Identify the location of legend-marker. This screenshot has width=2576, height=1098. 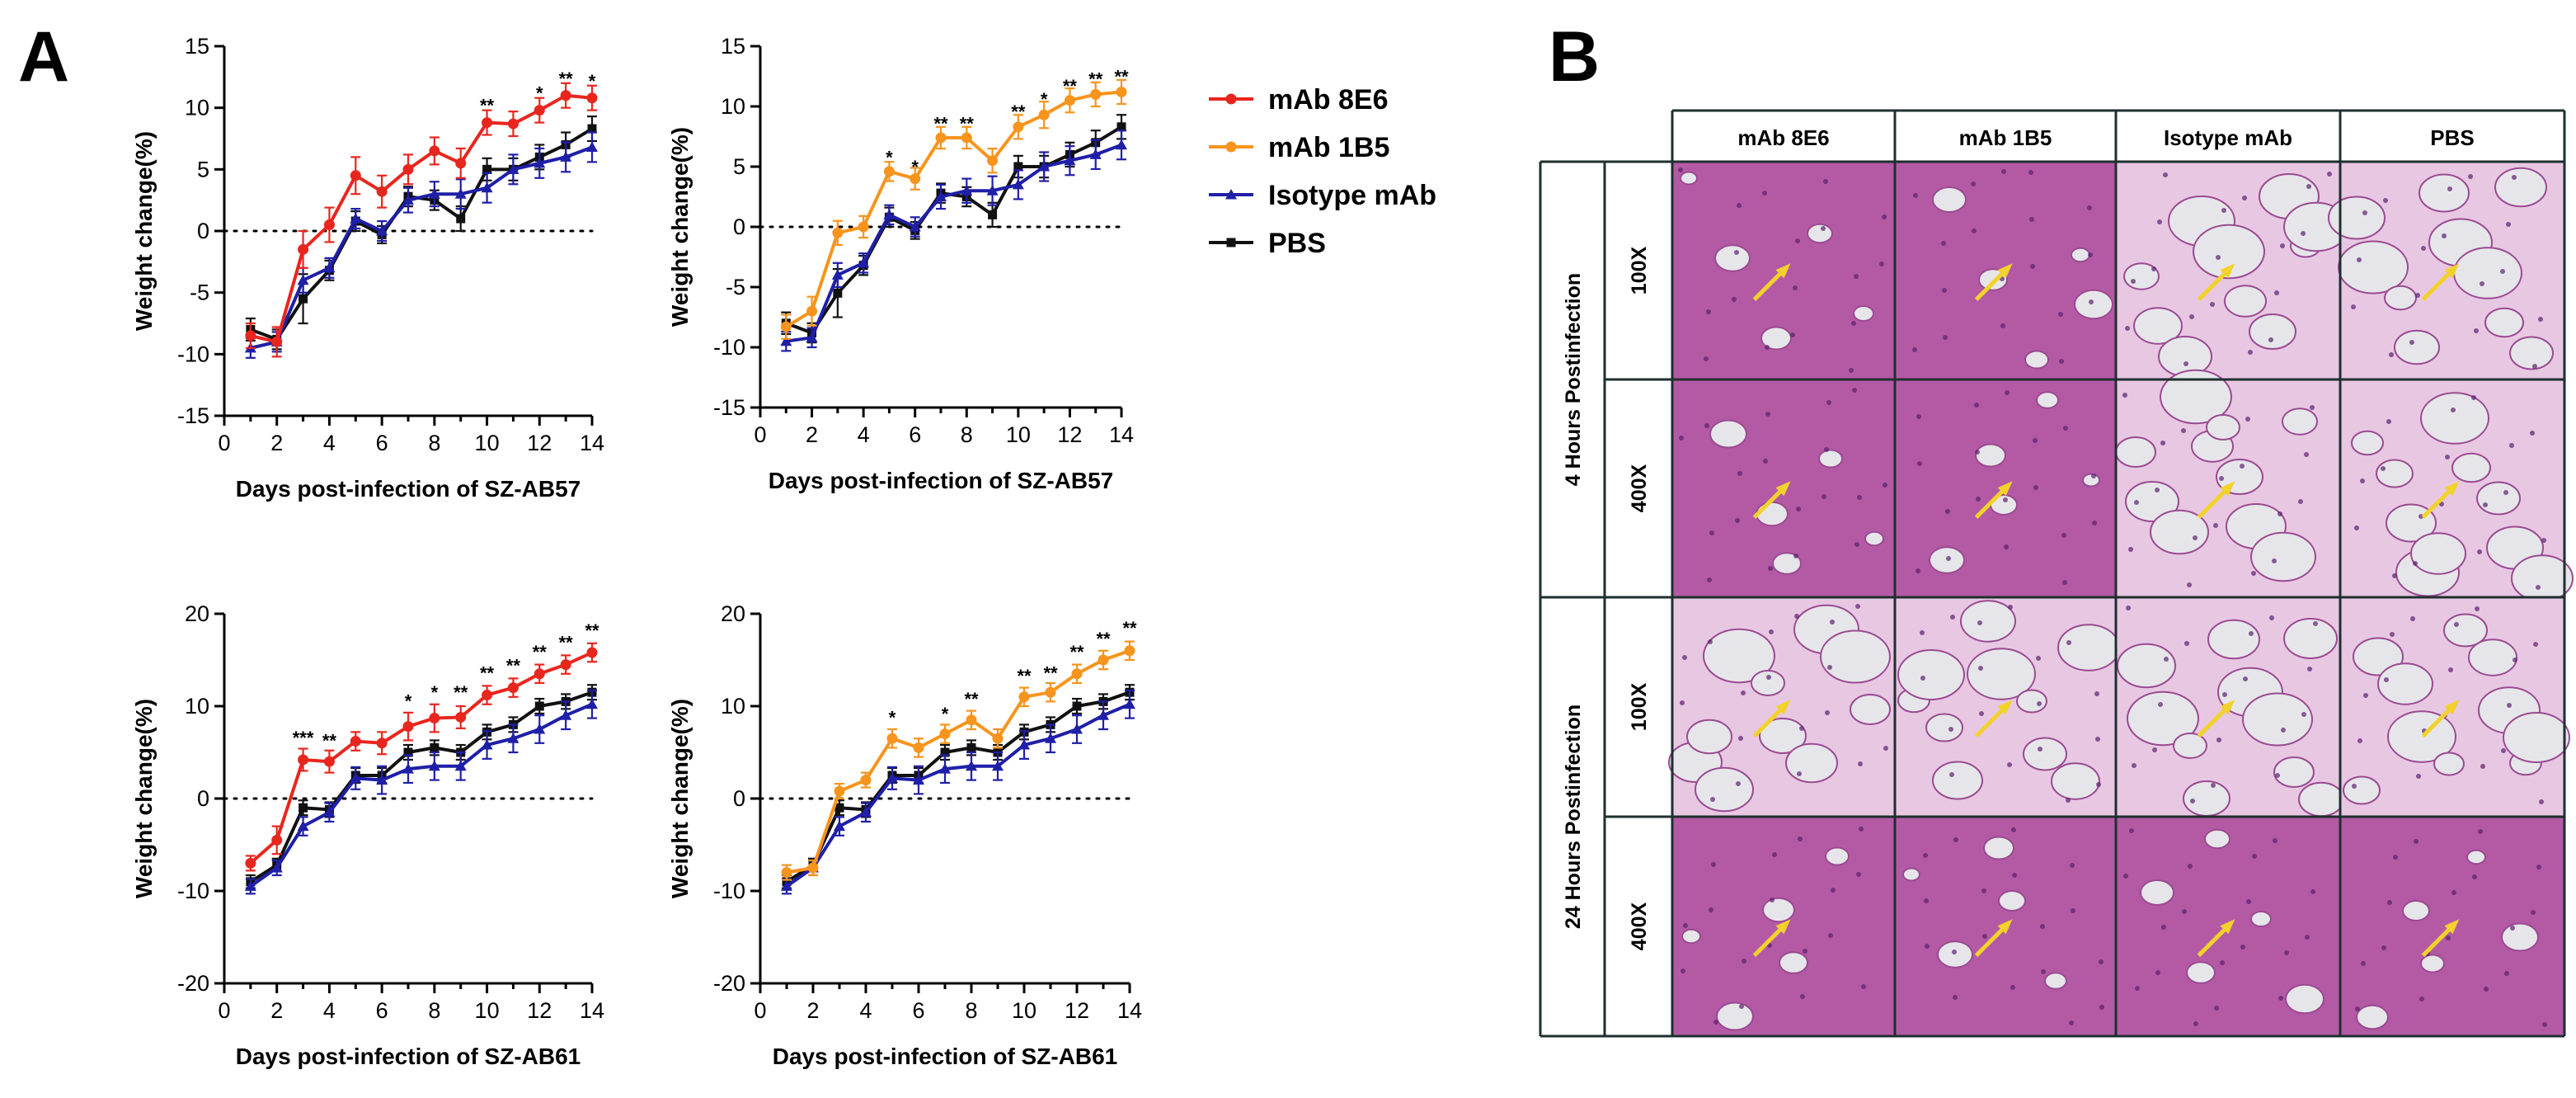
(1231, 195).